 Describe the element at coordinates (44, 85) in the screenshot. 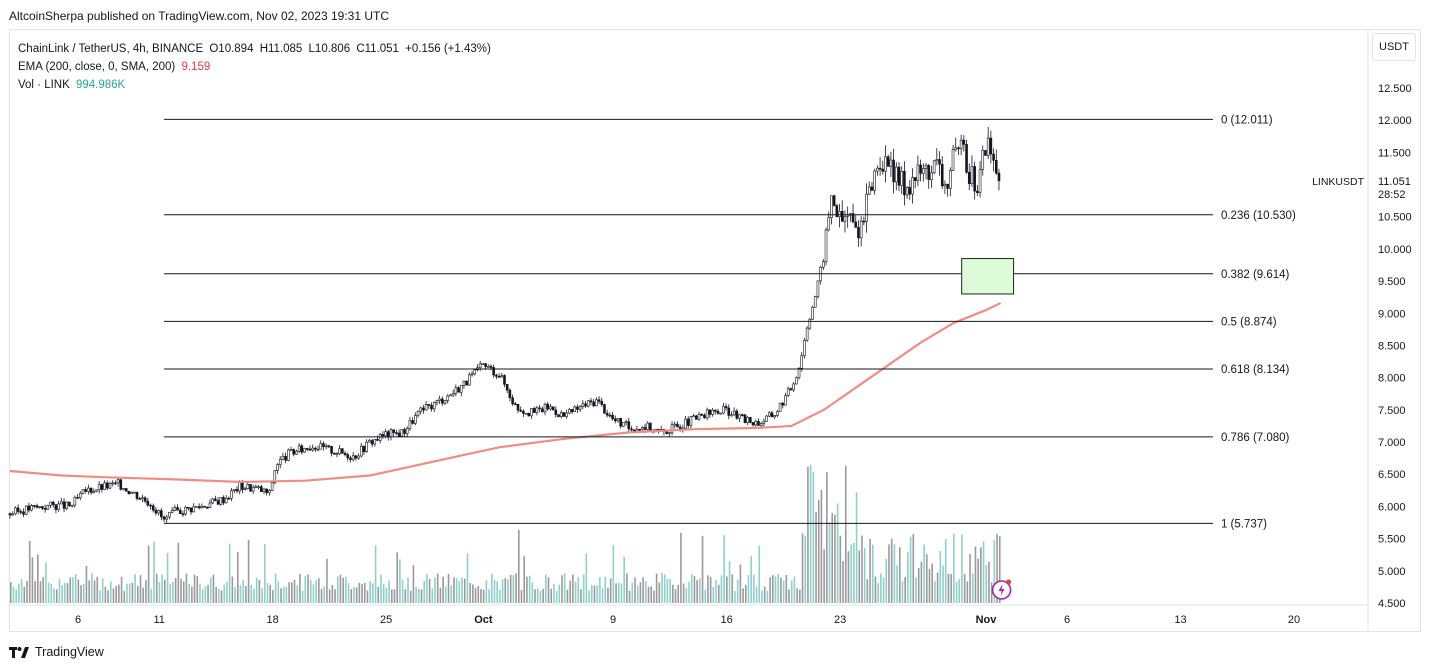

I see `volume-label: Vol · LINK` at that location.